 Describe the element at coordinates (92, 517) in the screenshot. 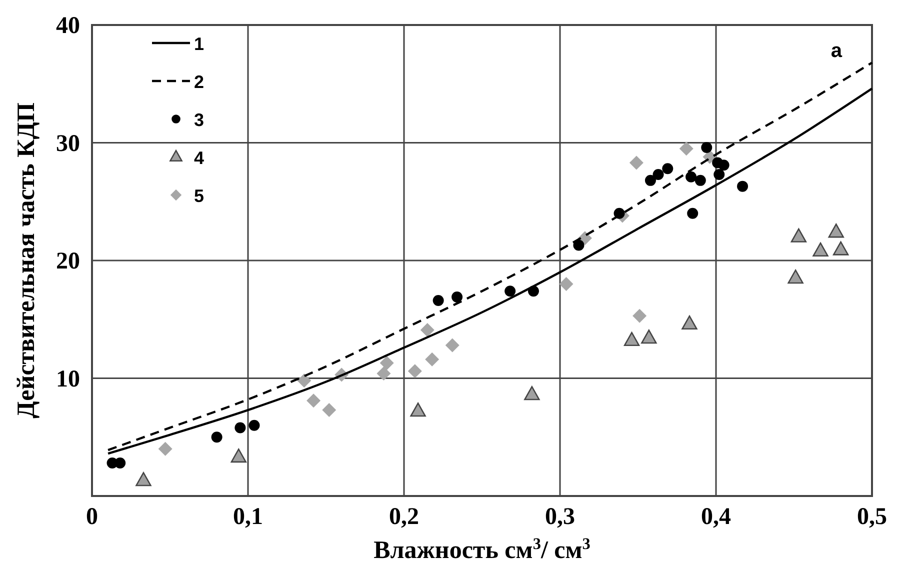

I see `x-tick-label: 0` at that location.